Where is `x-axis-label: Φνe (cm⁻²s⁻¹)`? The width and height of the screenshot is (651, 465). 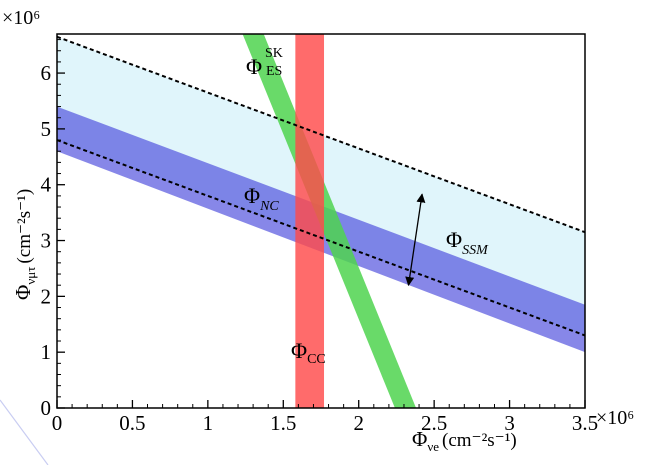 x-axis-label: Φνe (cm⁻²s⁻¹) is located at coordinates (464, 440).